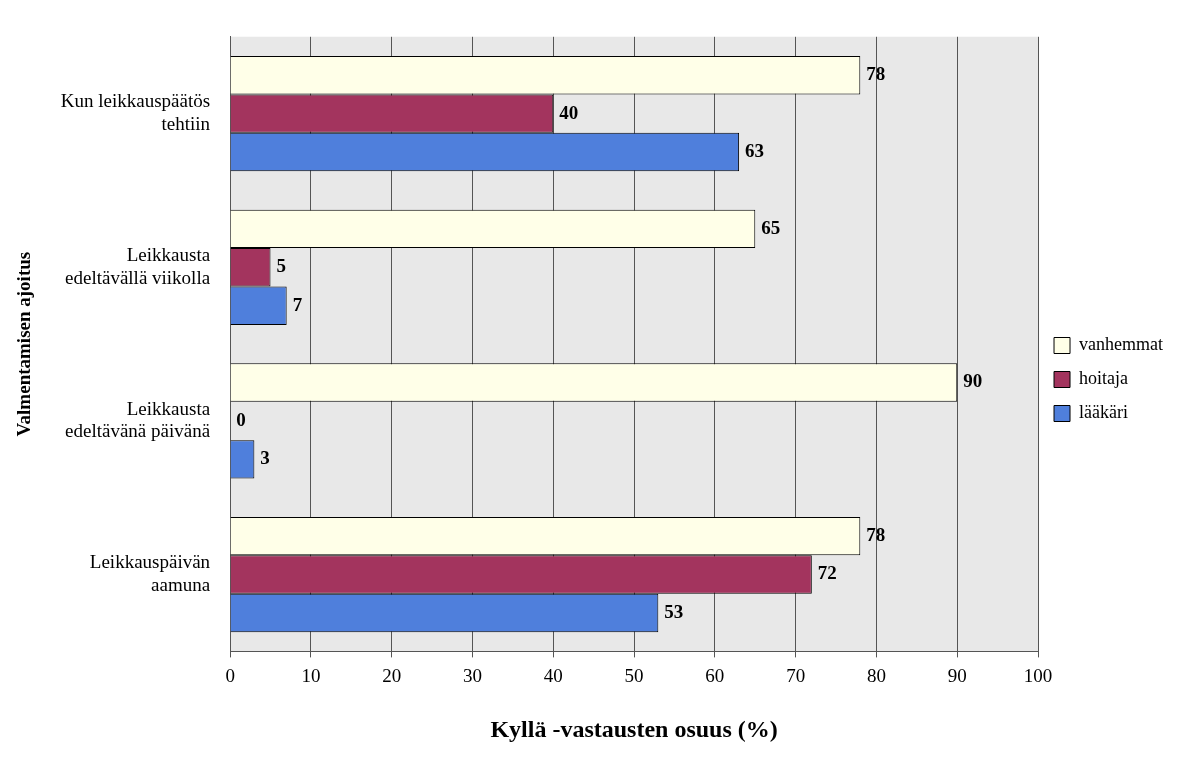  What do you see at coordinates (472, 675) in the screenshot?
I see `x-tick-label: 30` at bounding box center [472, 675].